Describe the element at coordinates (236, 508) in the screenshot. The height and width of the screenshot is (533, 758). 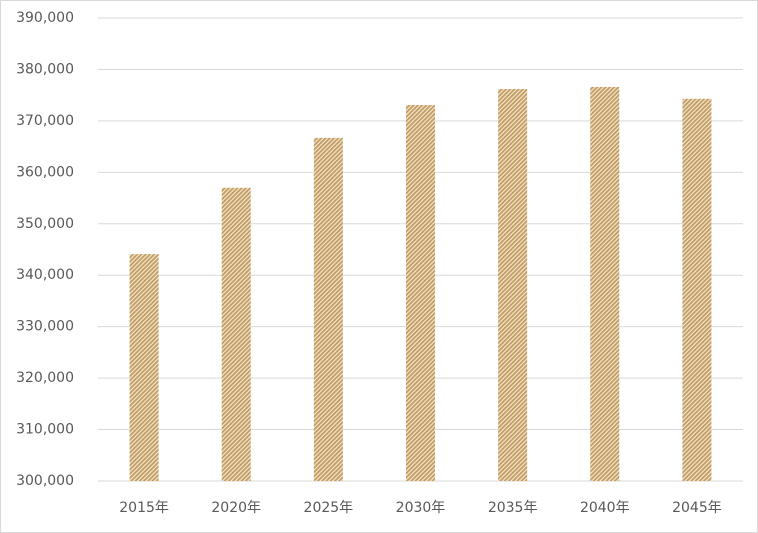
I see `x-tick-label: 2020年` at that location.